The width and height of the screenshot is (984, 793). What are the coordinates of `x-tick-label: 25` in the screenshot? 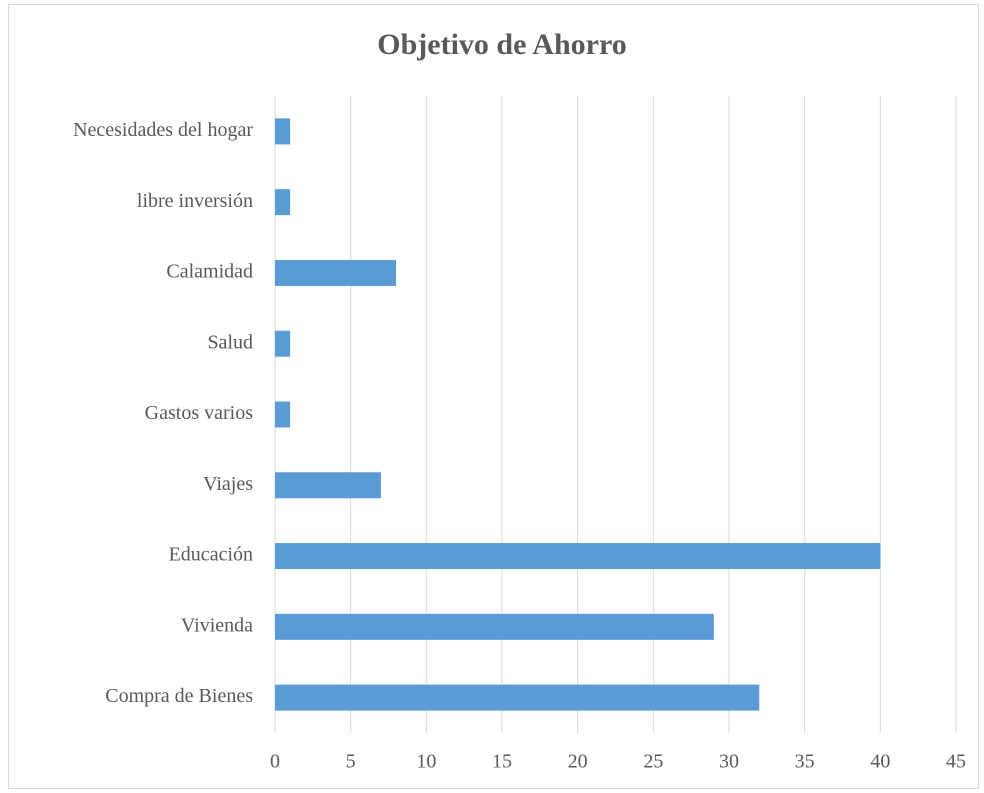 It's located at (653, 762).